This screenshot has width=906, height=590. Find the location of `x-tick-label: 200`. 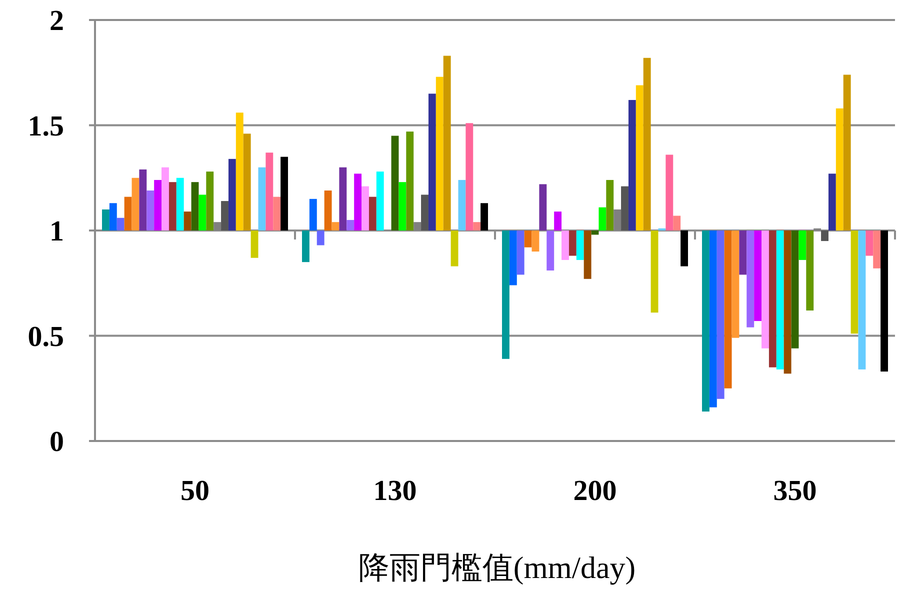

x-tick-label: 200 is located at coordinates (595, 491).